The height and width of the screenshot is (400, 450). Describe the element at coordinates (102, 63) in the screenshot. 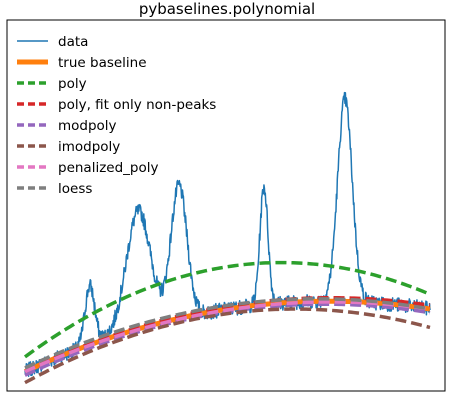

I see `legend-label-1: true baseline` at that location.